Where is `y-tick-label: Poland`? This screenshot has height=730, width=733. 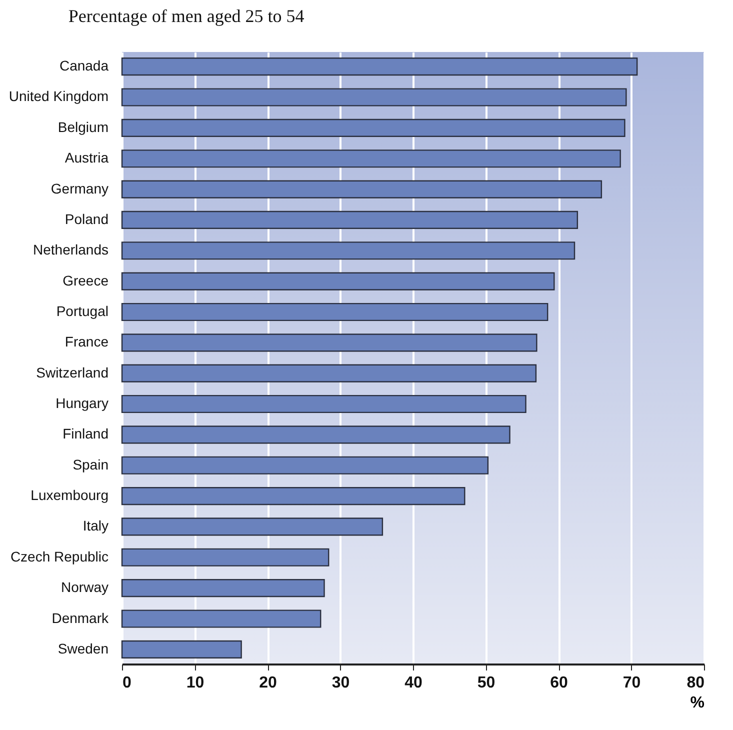
y-tick-label: Poland is located at coordinates (86, 218).